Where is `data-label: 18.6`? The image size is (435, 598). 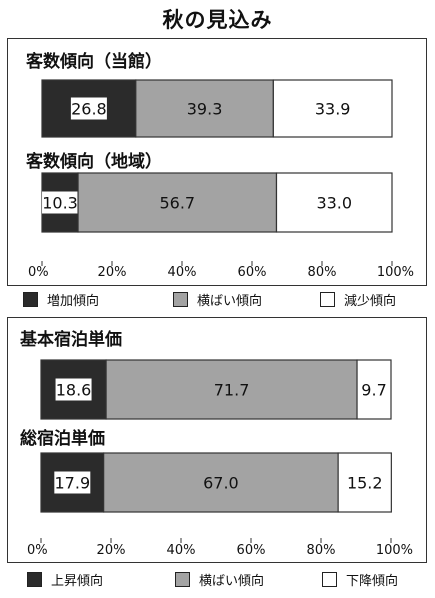
data-label: 18.6 is located at coordinates (74, 390).